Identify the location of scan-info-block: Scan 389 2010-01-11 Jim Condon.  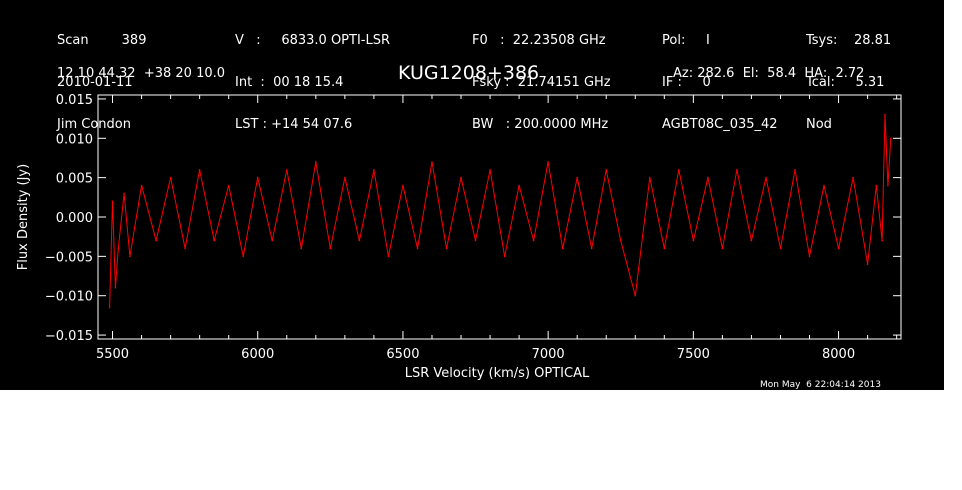
(101, 83).